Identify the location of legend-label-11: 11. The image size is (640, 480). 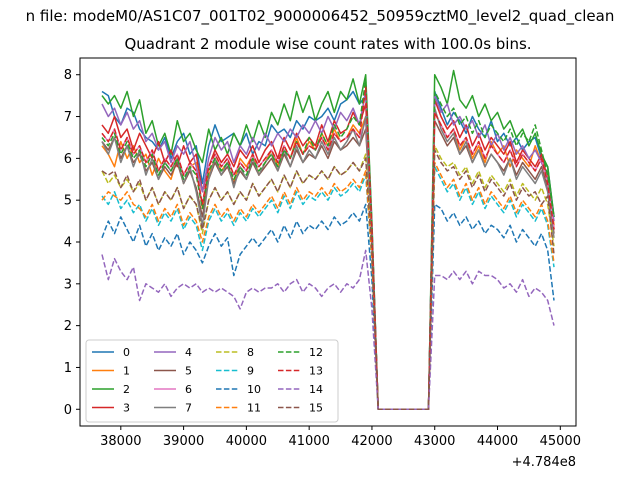
(254, 408).